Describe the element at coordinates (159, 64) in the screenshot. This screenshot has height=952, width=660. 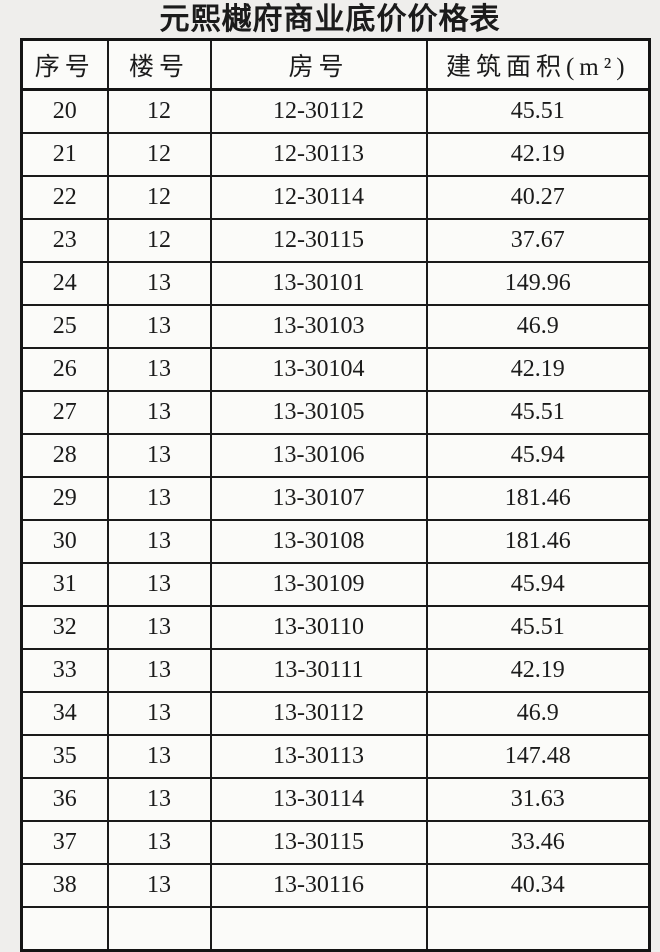
I see `col-header-building: 楼号` at that location.